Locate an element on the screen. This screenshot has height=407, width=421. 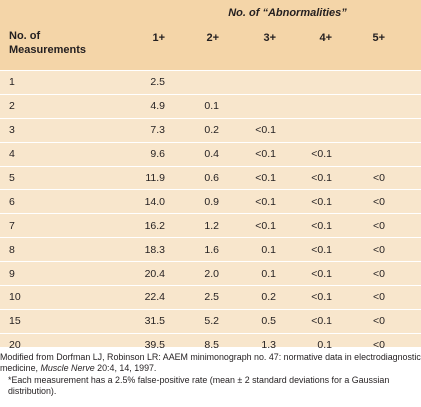
table-row: 4 9.6 0.4 <0.1 <0.1 is located at coordinates (210, 154).